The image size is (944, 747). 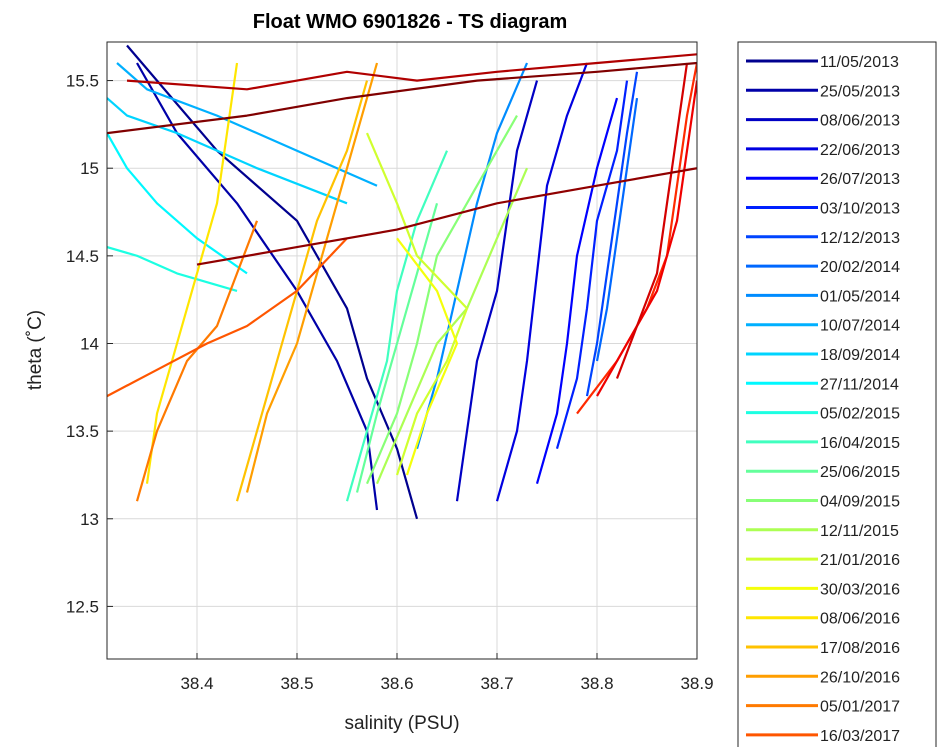 What do you see at coordinates (82, 81) in the screenshot?
I see `y-tick-label: 15.5` at bounding box center [82, 81].